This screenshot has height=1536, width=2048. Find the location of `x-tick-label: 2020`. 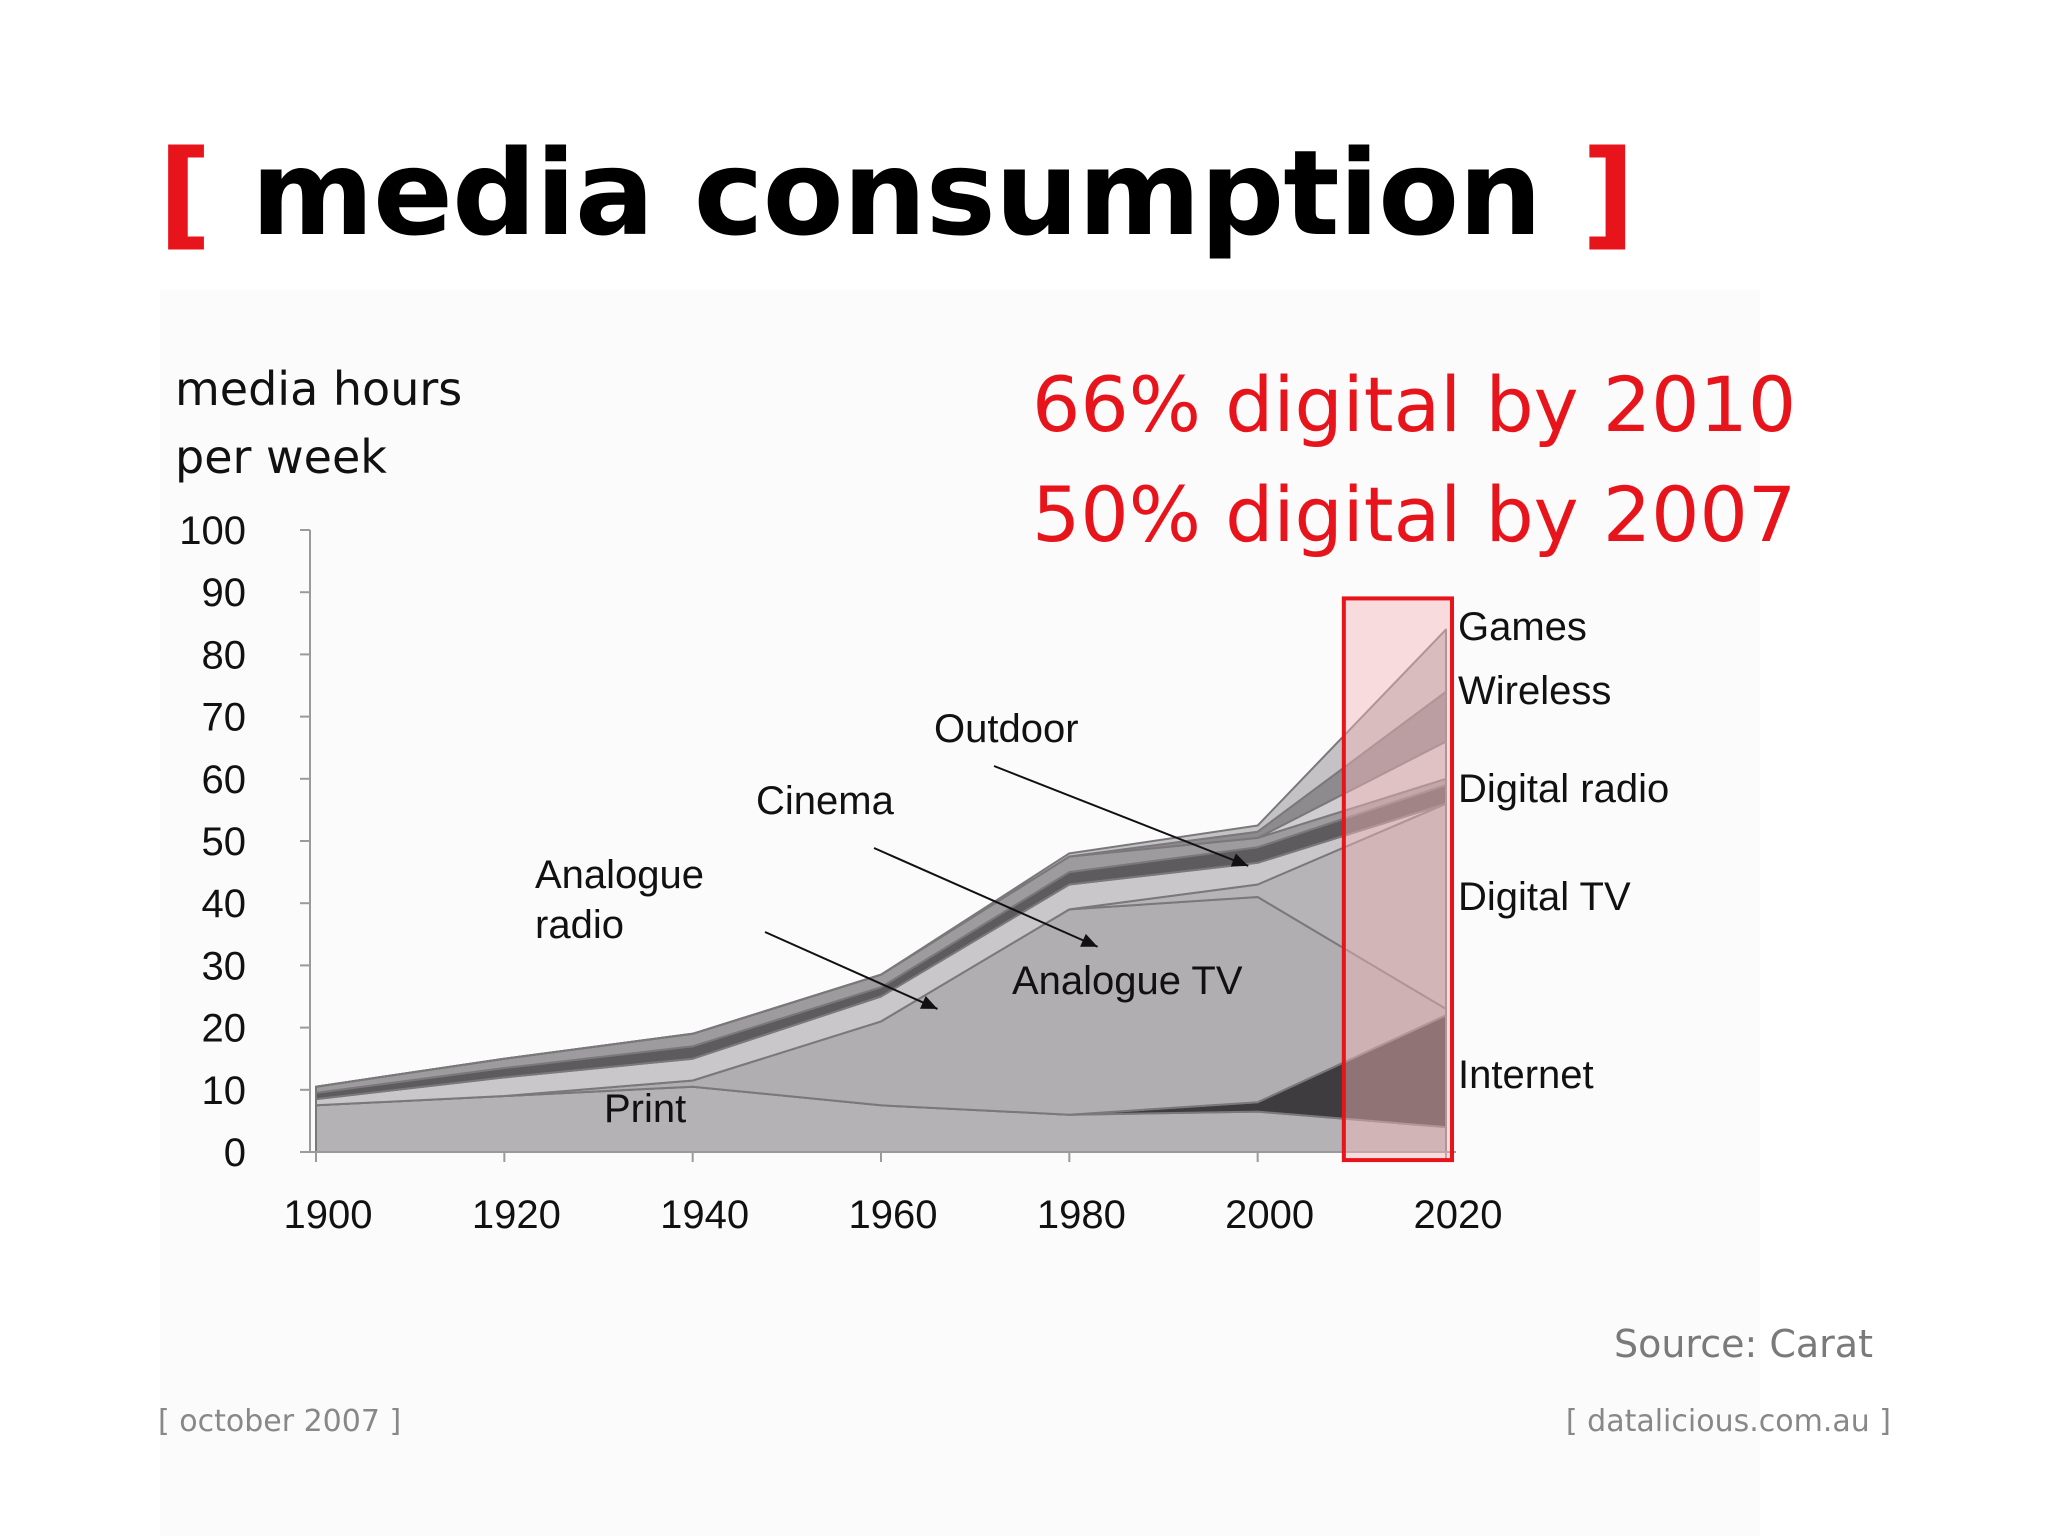

x-tick-label: 2020 is located at coordinates (1458, 1215).